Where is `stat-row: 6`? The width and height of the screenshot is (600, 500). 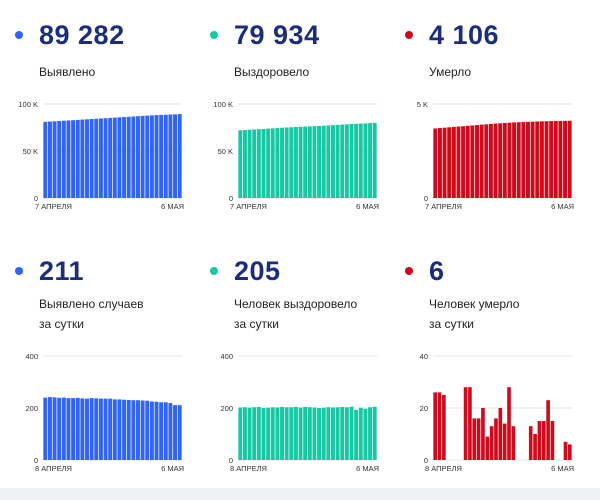
stat-row: 6 is located at coordinates (425, 271).